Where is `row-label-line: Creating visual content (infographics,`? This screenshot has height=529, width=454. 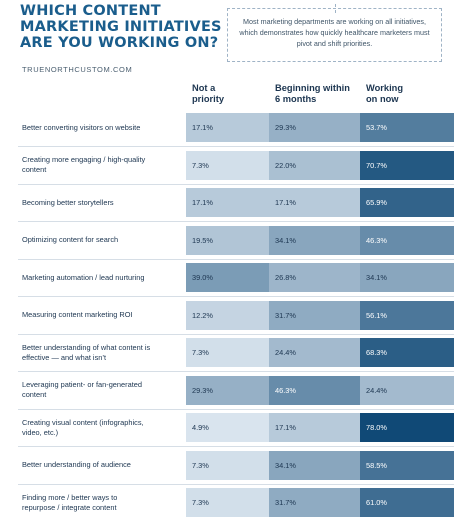
row-label-line: Creating visual content (infographics, is located at coordinates (83, 422).